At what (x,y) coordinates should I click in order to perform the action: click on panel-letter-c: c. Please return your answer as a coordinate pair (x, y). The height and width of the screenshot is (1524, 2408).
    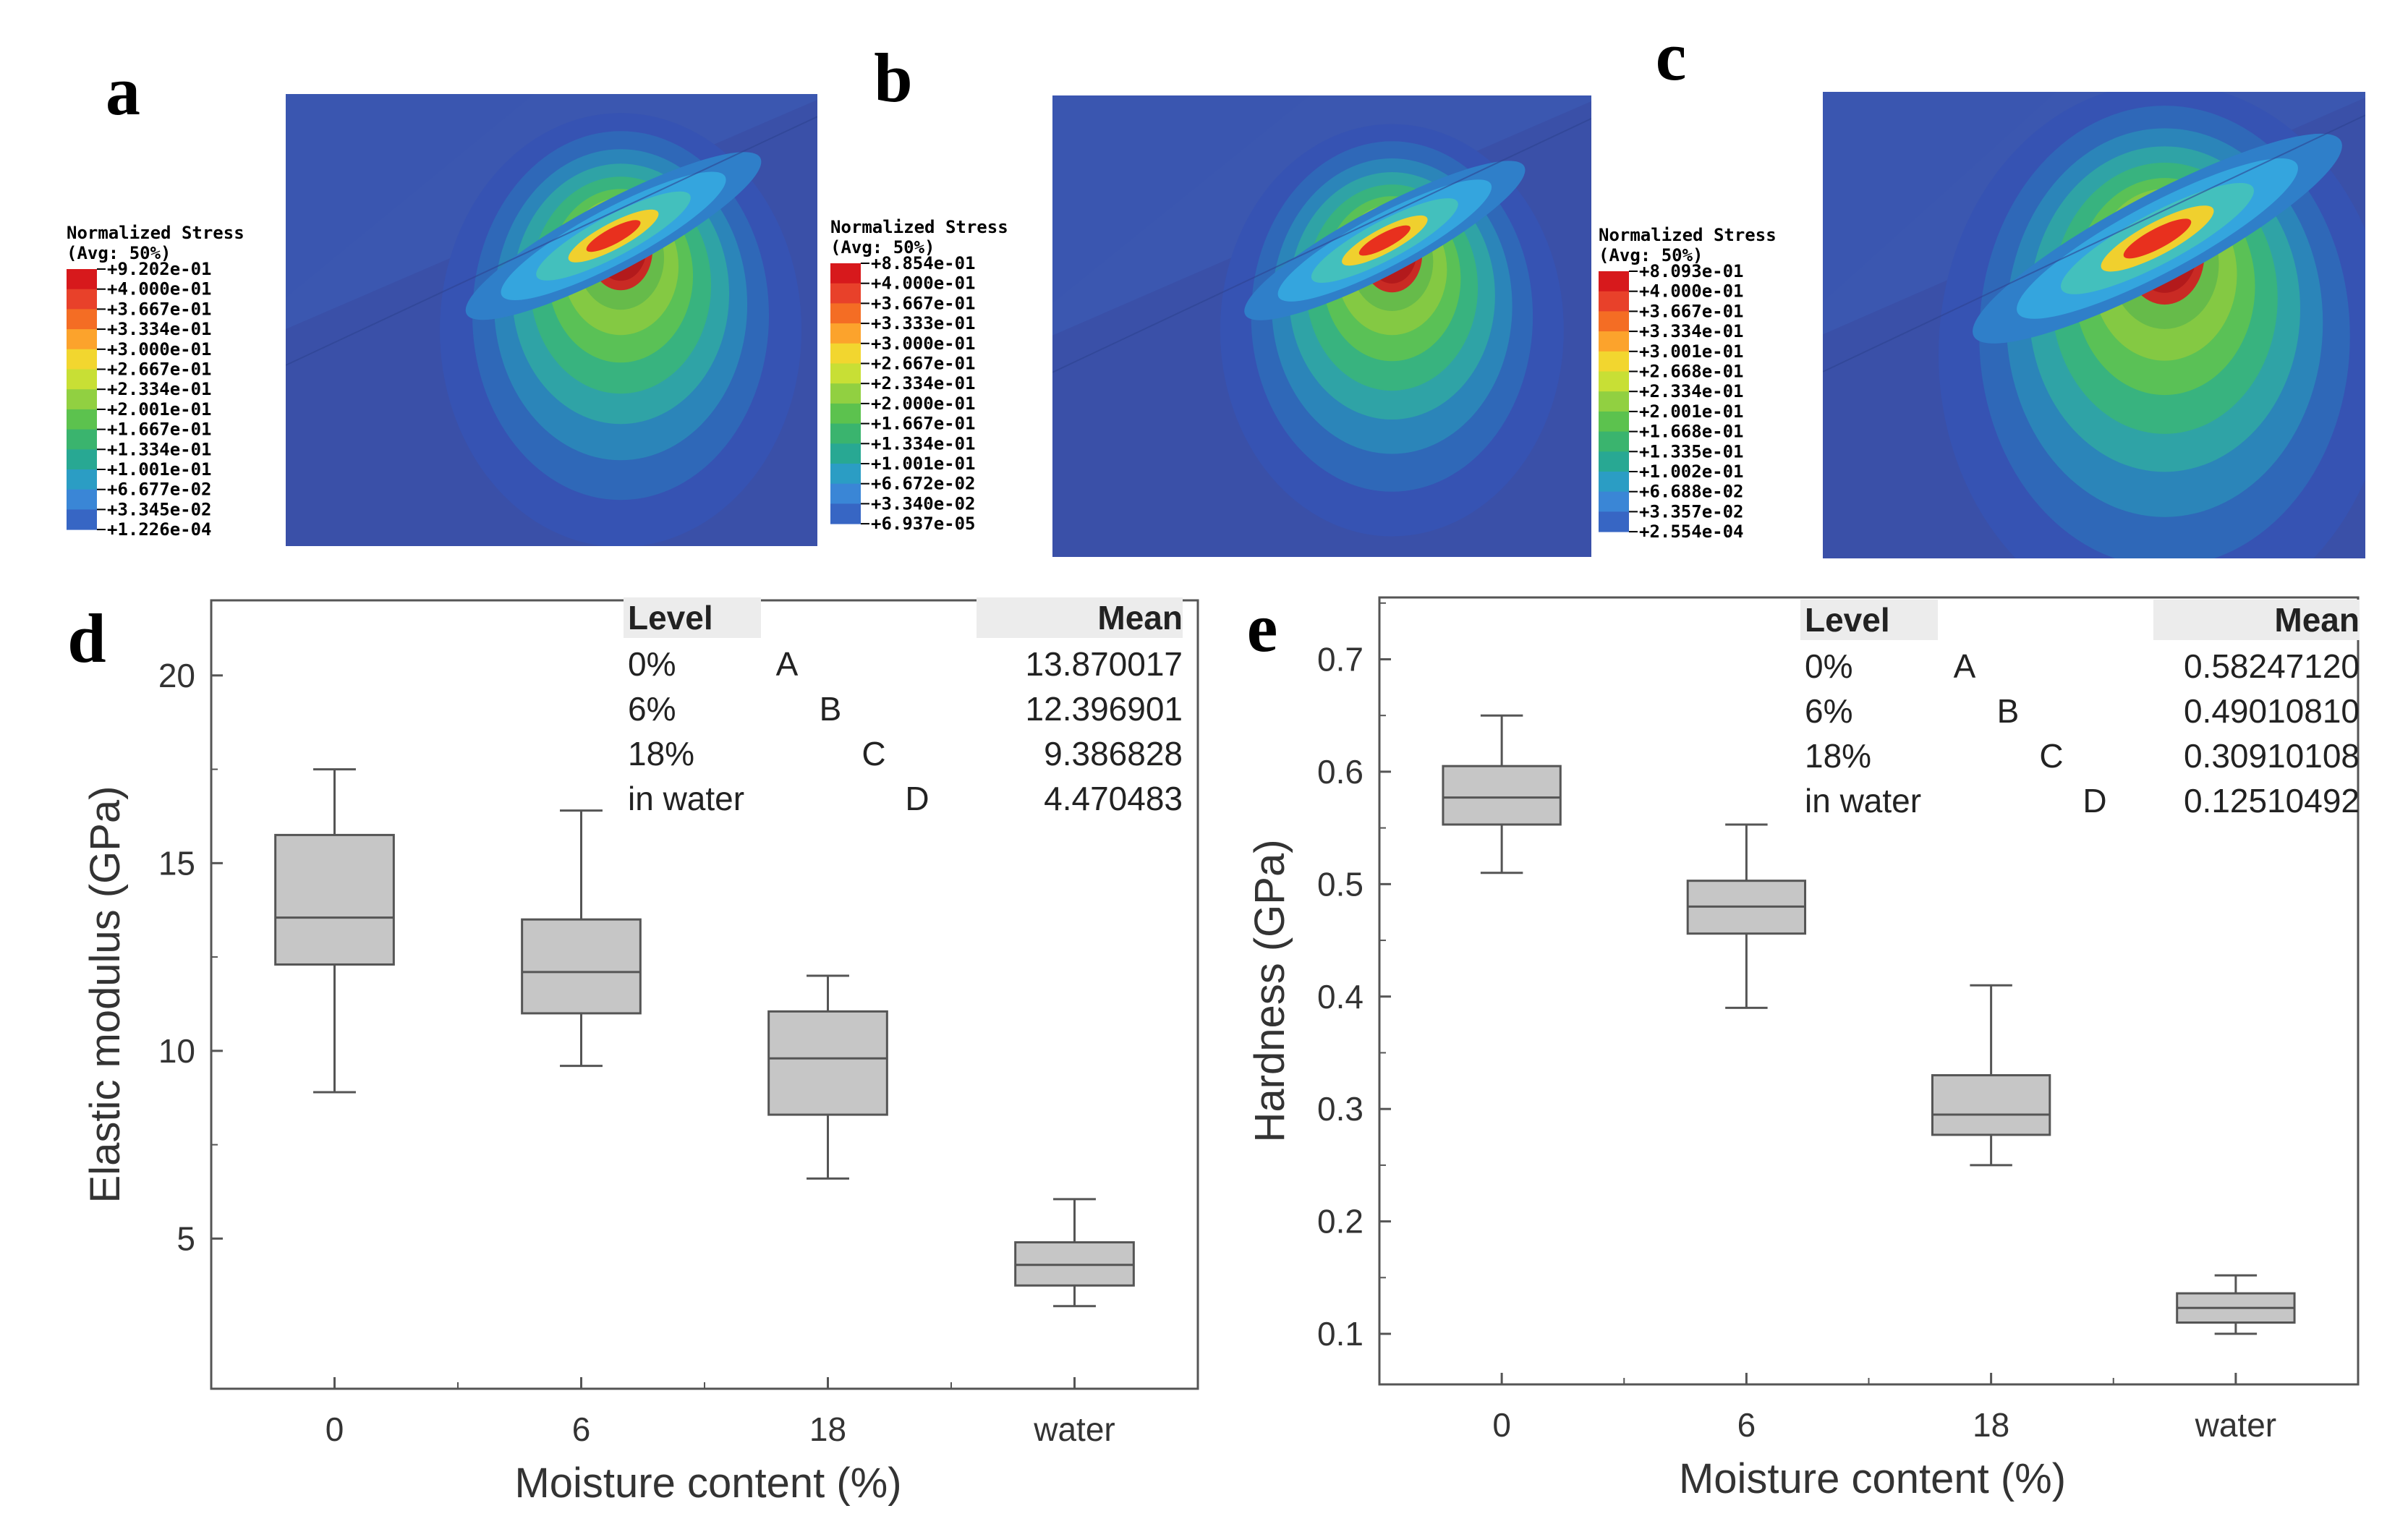
    Looking at the image, I should click on (1671, 56).